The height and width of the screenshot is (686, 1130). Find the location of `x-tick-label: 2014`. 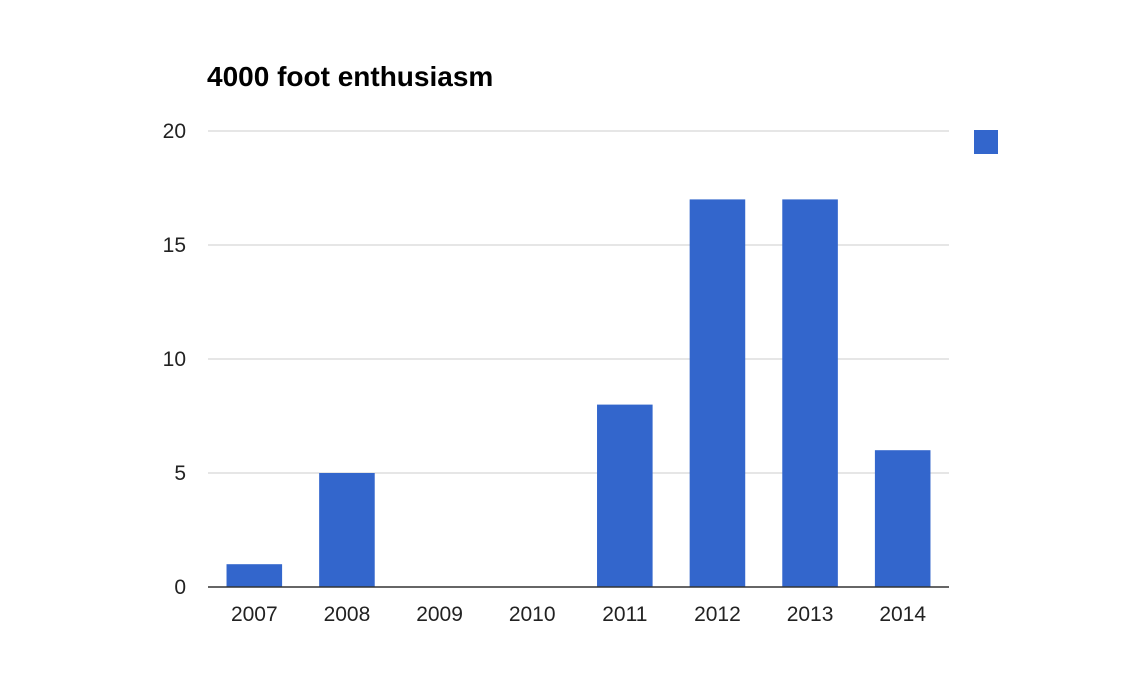

x-tick-label: 2014 is located at coordinates (902, 614).